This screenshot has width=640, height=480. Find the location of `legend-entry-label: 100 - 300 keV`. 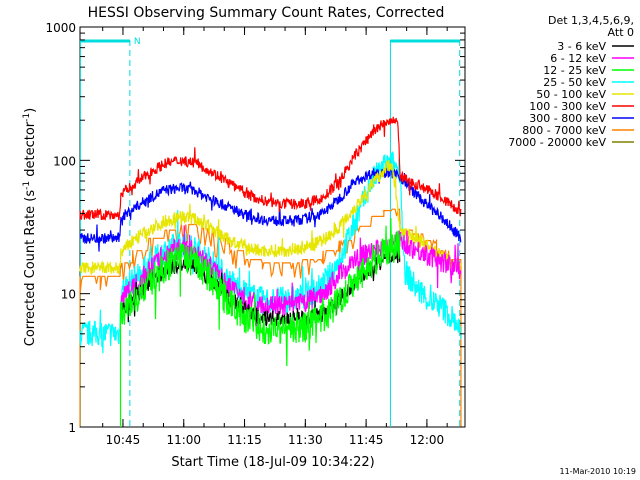

legend-entry-label: 100 - 300 keV is located at coordinates (567, 106).